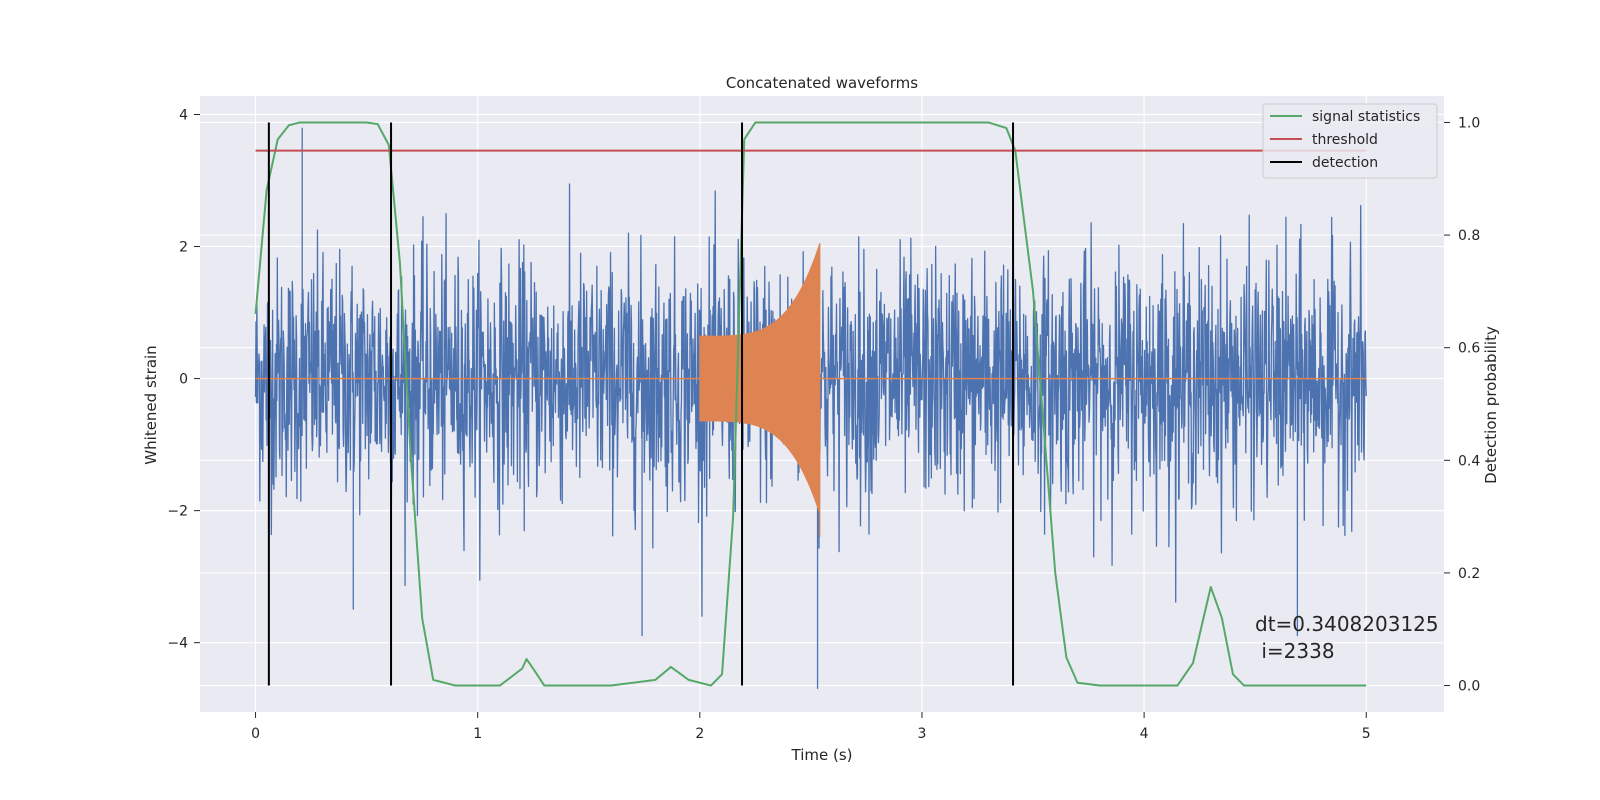 The image size is (1600, 800). I want to click on y-tick-label: 2, so click(183, 248).